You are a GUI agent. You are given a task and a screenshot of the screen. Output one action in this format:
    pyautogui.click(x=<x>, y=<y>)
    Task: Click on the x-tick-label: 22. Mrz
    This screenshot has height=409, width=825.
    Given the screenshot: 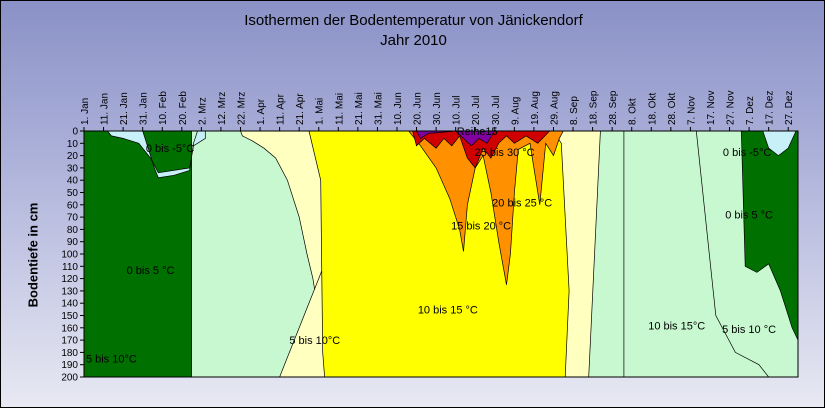 What is the action you would take?
    pyautogui.click(x=241, y=108)
    